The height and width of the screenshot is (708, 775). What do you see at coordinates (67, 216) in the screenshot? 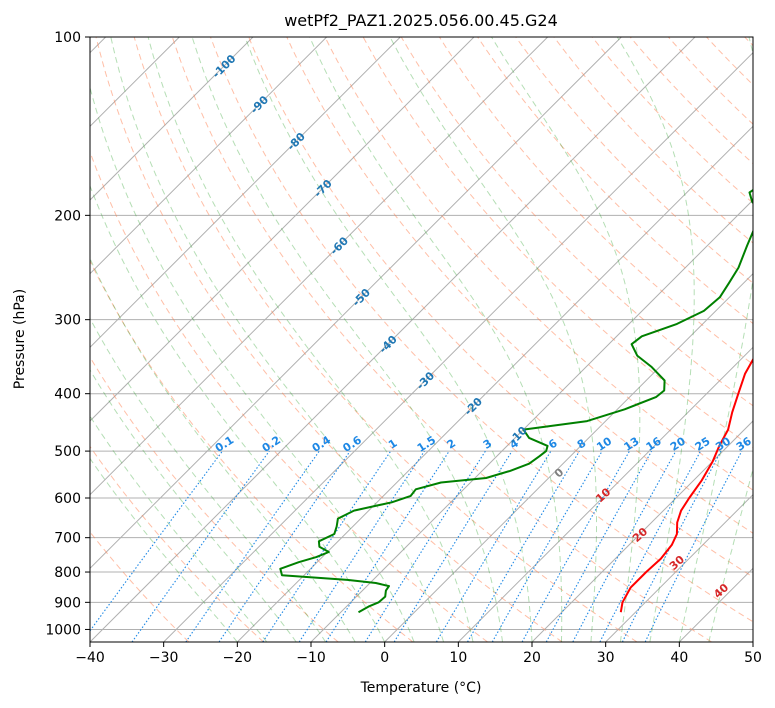
I see `y-tick-label: 200` at bounding box center [67, 216].